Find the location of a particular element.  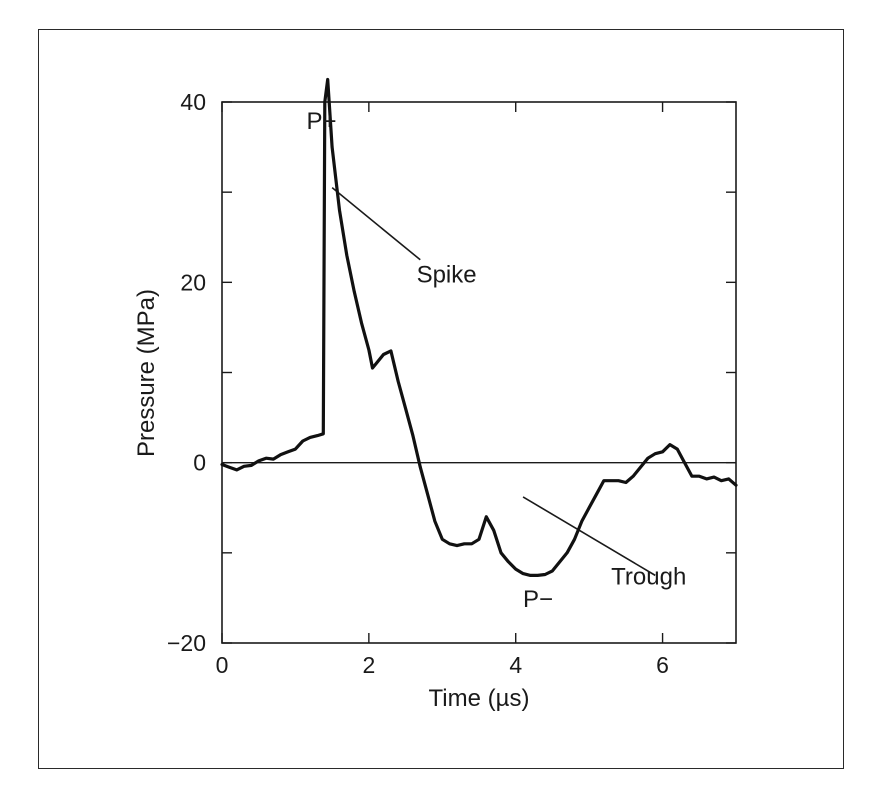

x-axis-label: Time (µs) is located at coordinates (479, 698).